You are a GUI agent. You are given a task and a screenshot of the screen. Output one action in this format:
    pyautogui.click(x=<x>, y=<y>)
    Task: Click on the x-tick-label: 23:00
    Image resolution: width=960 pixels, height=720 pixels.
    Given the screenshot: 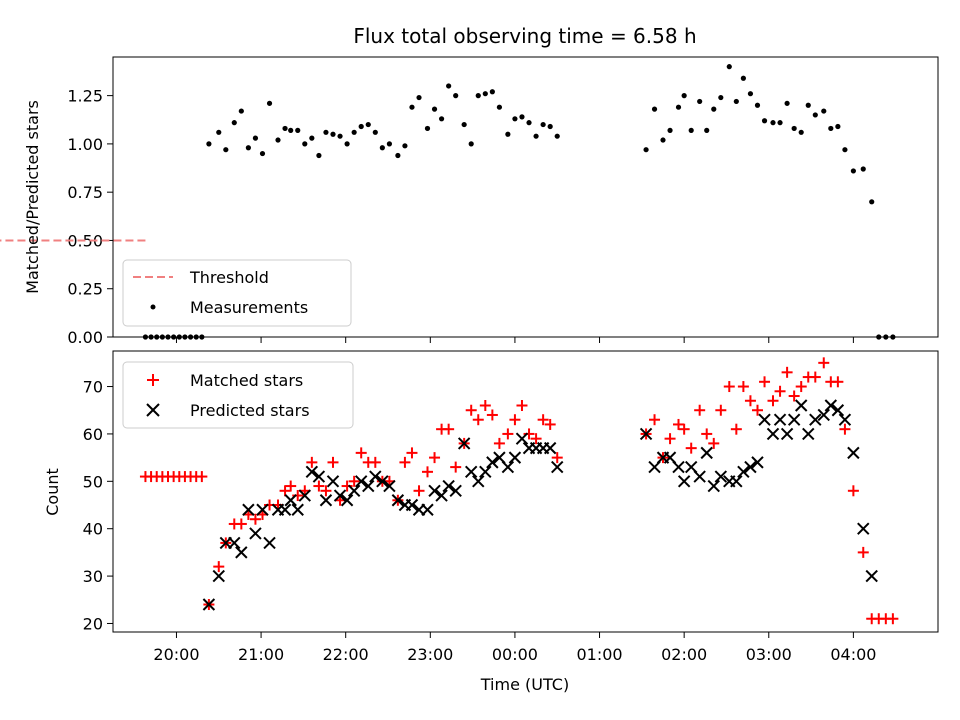 What is the action you would take?
    pyautogui.click(x=430, y=654)
    